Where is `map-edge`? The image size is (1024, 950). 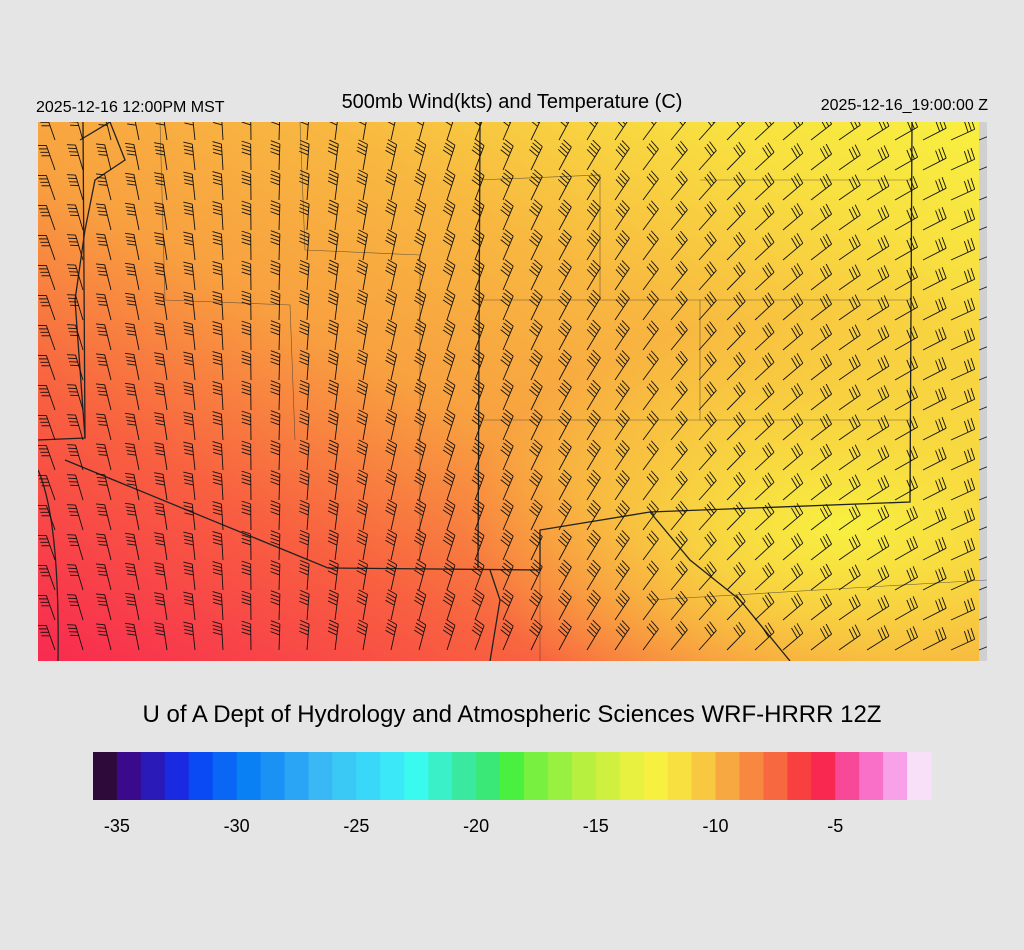 map-edge is located at coordinates (983, 391).